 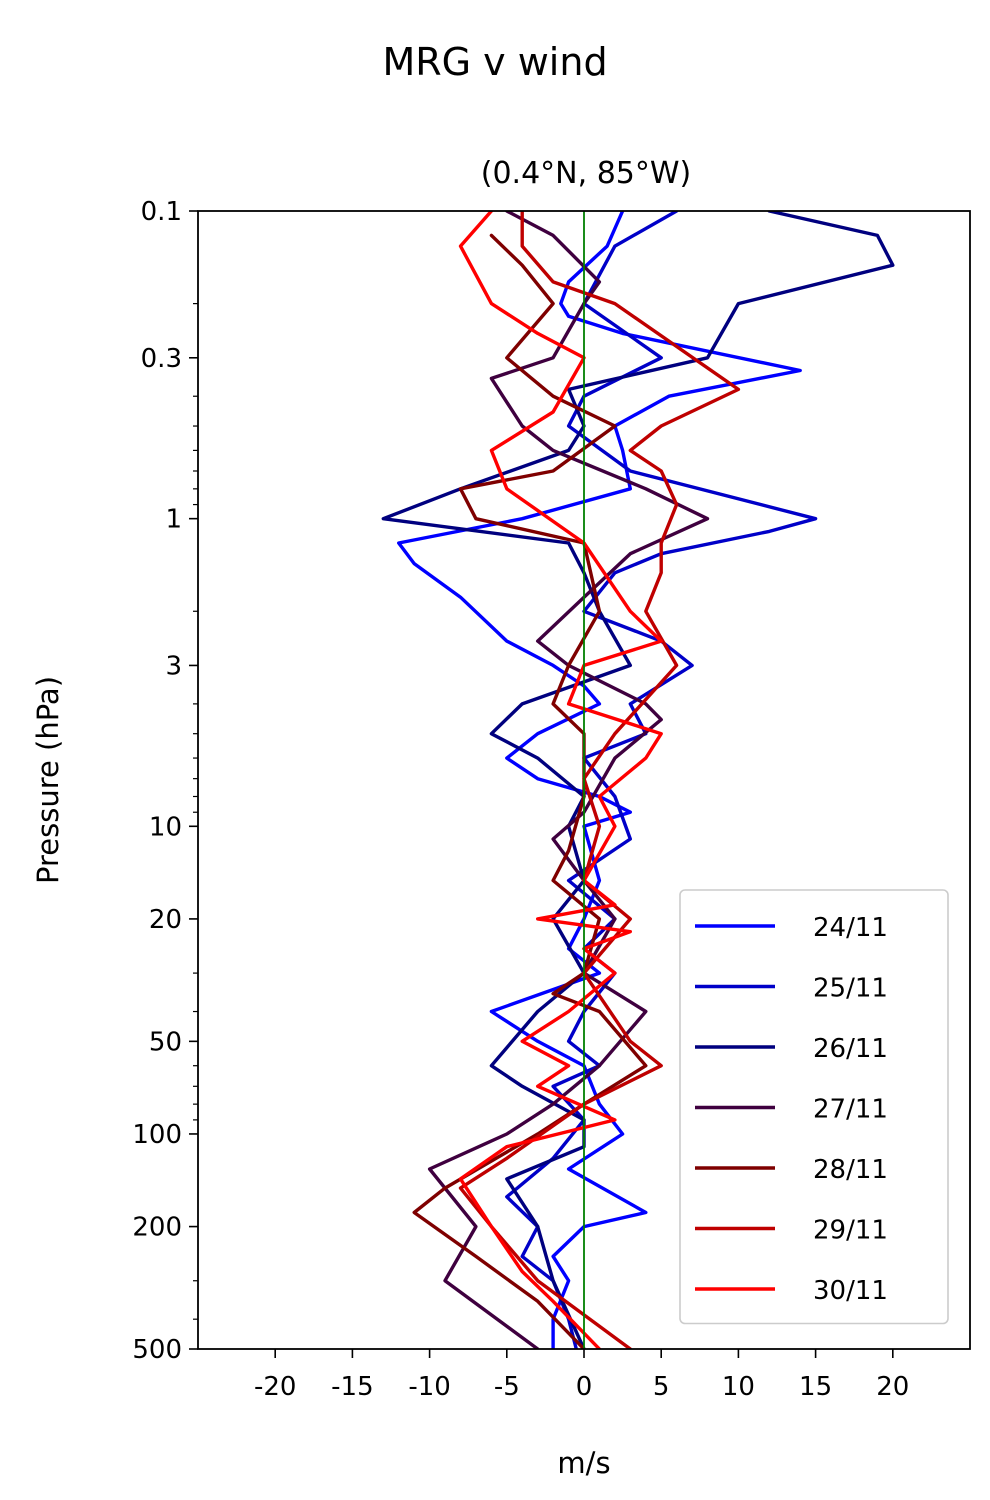 I want to click on y-tick-label: 200, so click(x=157, y=1228).